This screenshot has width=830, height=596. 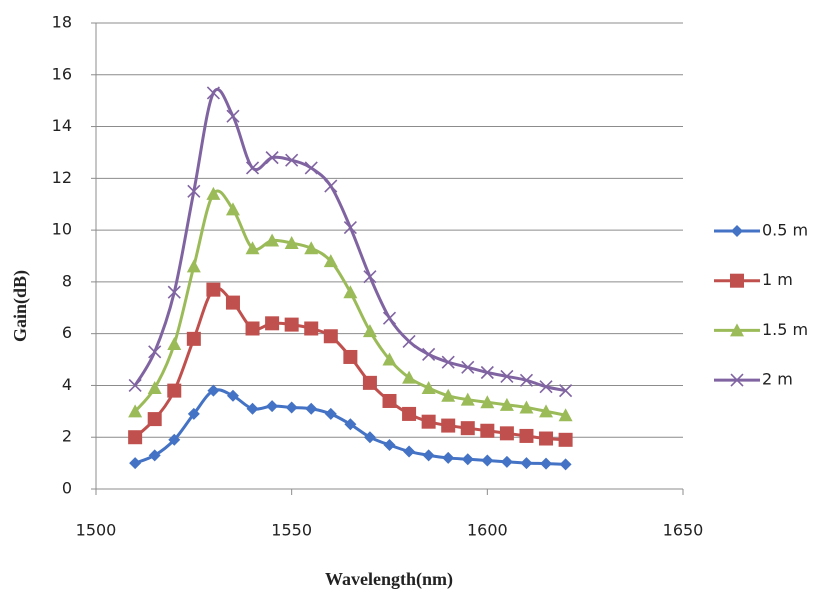 What do you see at coordinates (62, 22) in the screenshot?
I see `y-tick-label: 18` at bounding box center [62, 22].